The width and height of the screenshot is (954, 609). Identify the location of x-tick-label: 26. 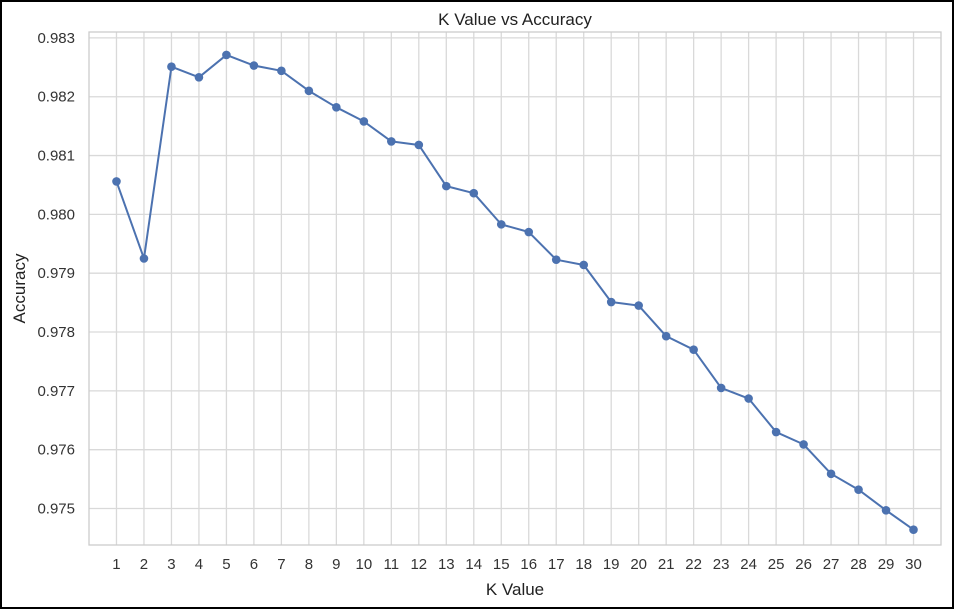
(803, 564).